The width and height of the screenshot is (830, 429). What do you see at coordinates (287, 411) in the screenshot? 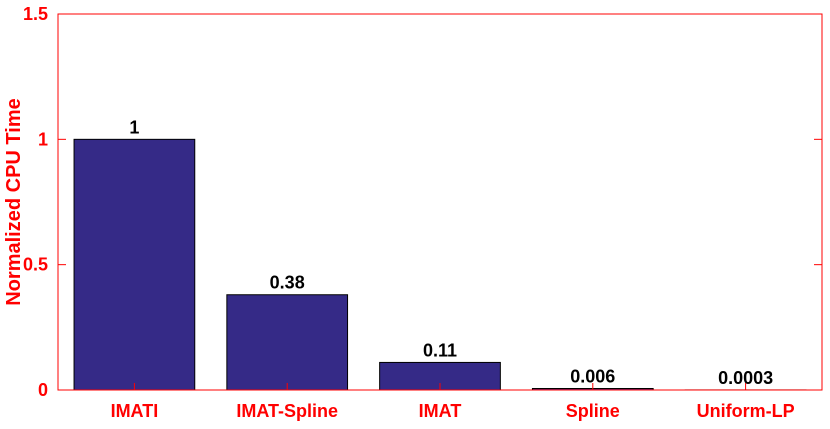
I see `x-tick-label-imat-spline: IMAT-Spline` at bounding box center [287, 411].